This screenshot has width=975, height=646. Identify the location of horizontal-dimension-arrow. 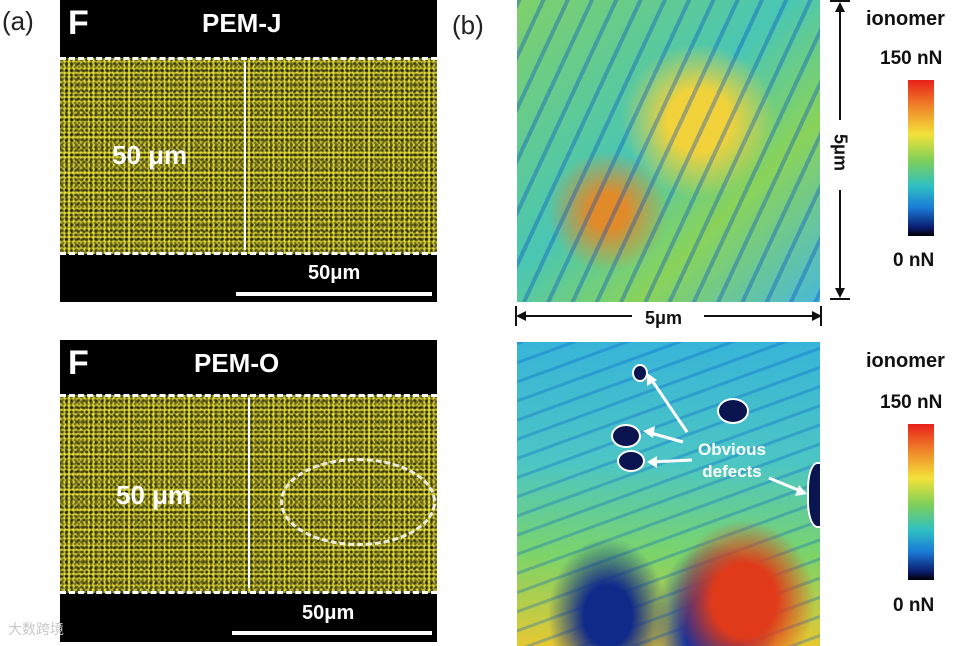
(668, 316).